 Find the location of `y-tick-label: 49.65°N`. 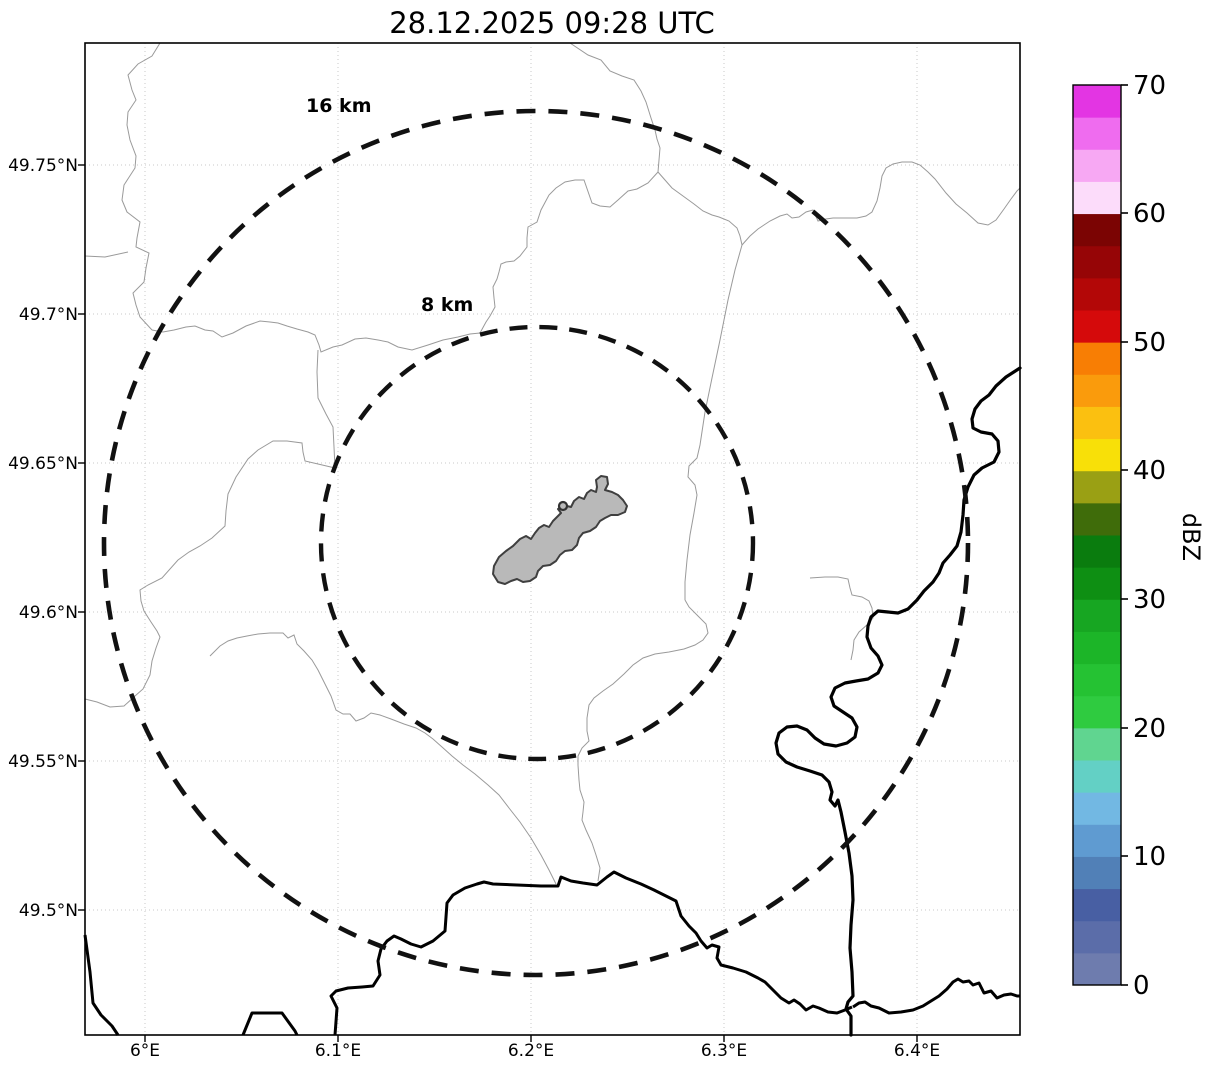

y-tick-label: 49.65°N is located at coordinates (43, 464).